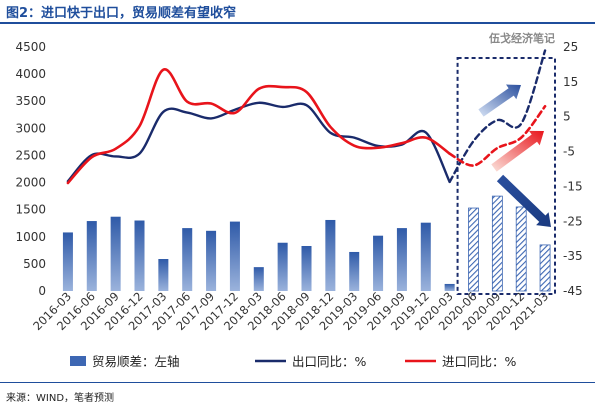  Describe the element at coordinates (34, 264) in the screenshot. I see `left-tick-label: 500` at that location.